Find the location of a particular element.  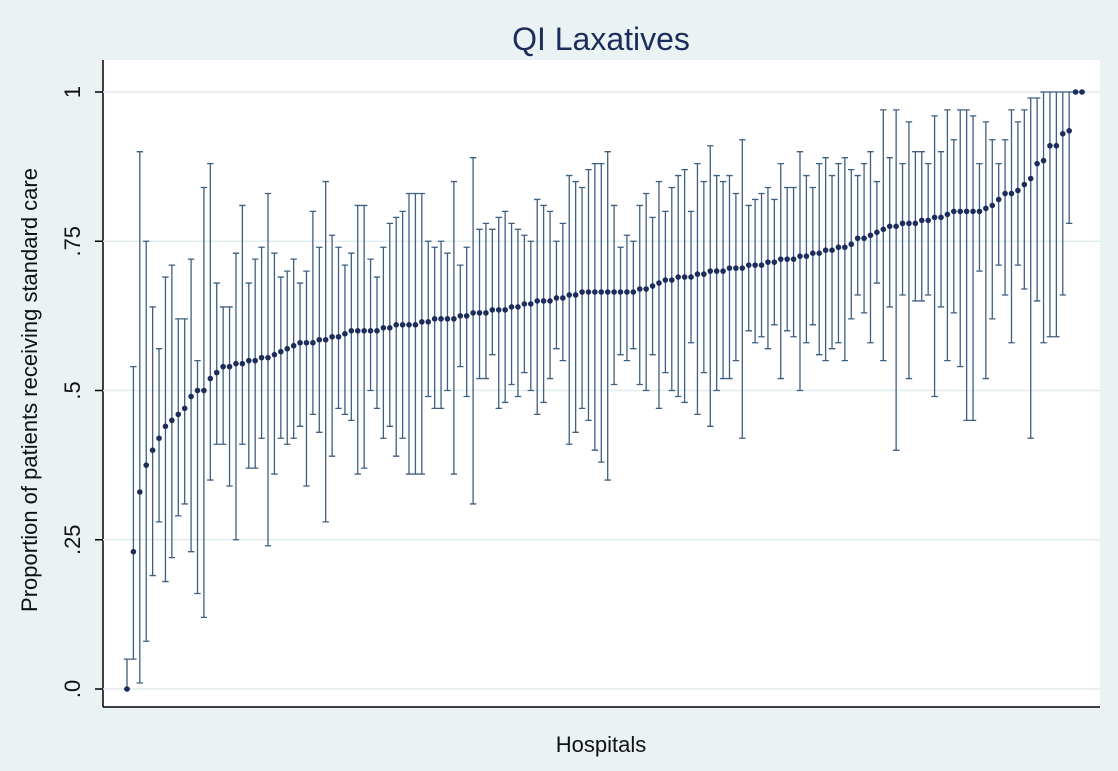

y-tick-label: .75 is located at coordinates (72, 241).